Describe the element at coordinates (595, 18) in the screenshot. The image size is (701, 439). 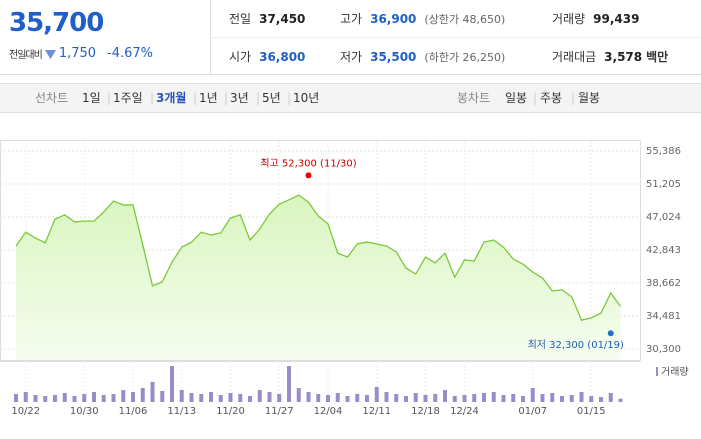
I see `stat: 거래량 99,439` at that location.